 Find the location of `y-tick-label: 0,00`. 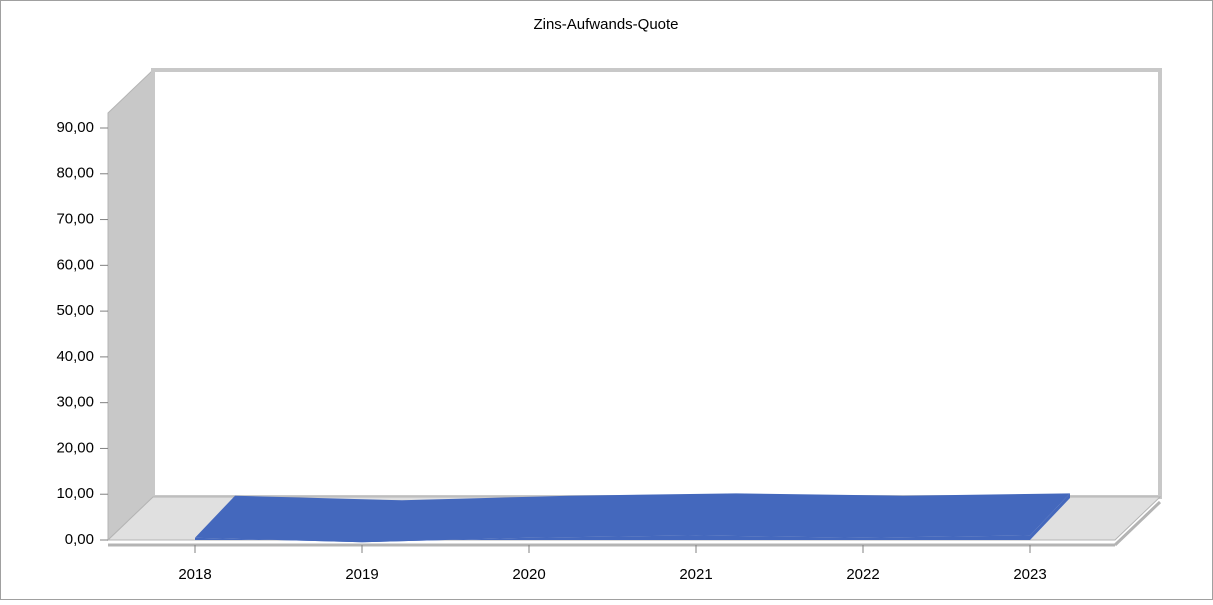

y-tick-label: 0,00 is located at coordinates (79, 539).